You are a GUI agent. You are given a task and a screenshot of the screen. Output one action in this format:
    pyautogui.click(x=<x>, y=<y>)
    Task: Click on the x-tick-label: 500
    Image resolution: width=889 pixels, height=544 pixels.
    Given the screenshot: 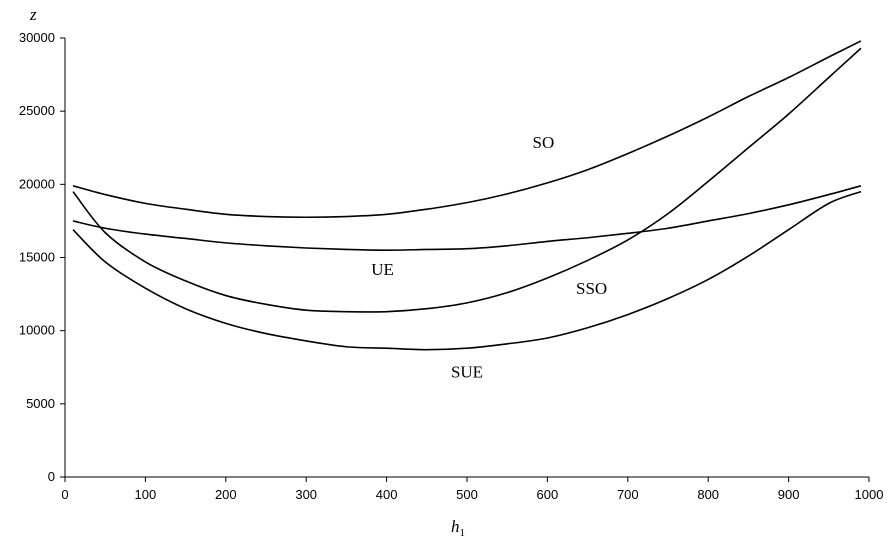 What is the action you would take?
    pyautogui.click(x=467, y=494)
    